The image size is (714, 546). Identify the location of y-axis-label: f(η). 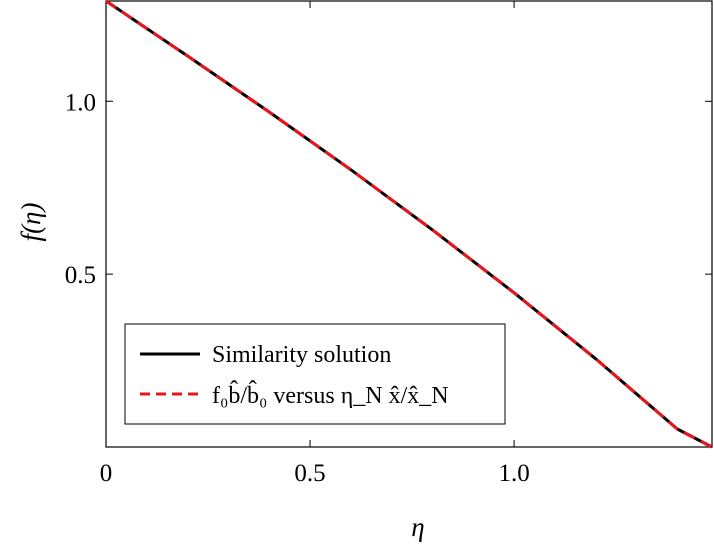
(31, 222).